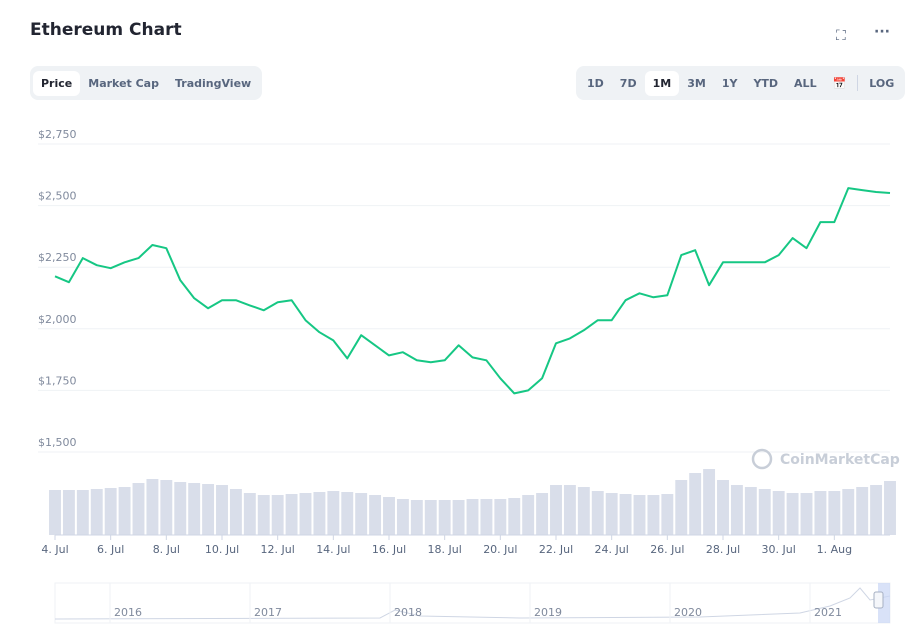  Describe the element at coordinates (839, 83) in the screenshot. I see `calendar-button: 📅` at that location.